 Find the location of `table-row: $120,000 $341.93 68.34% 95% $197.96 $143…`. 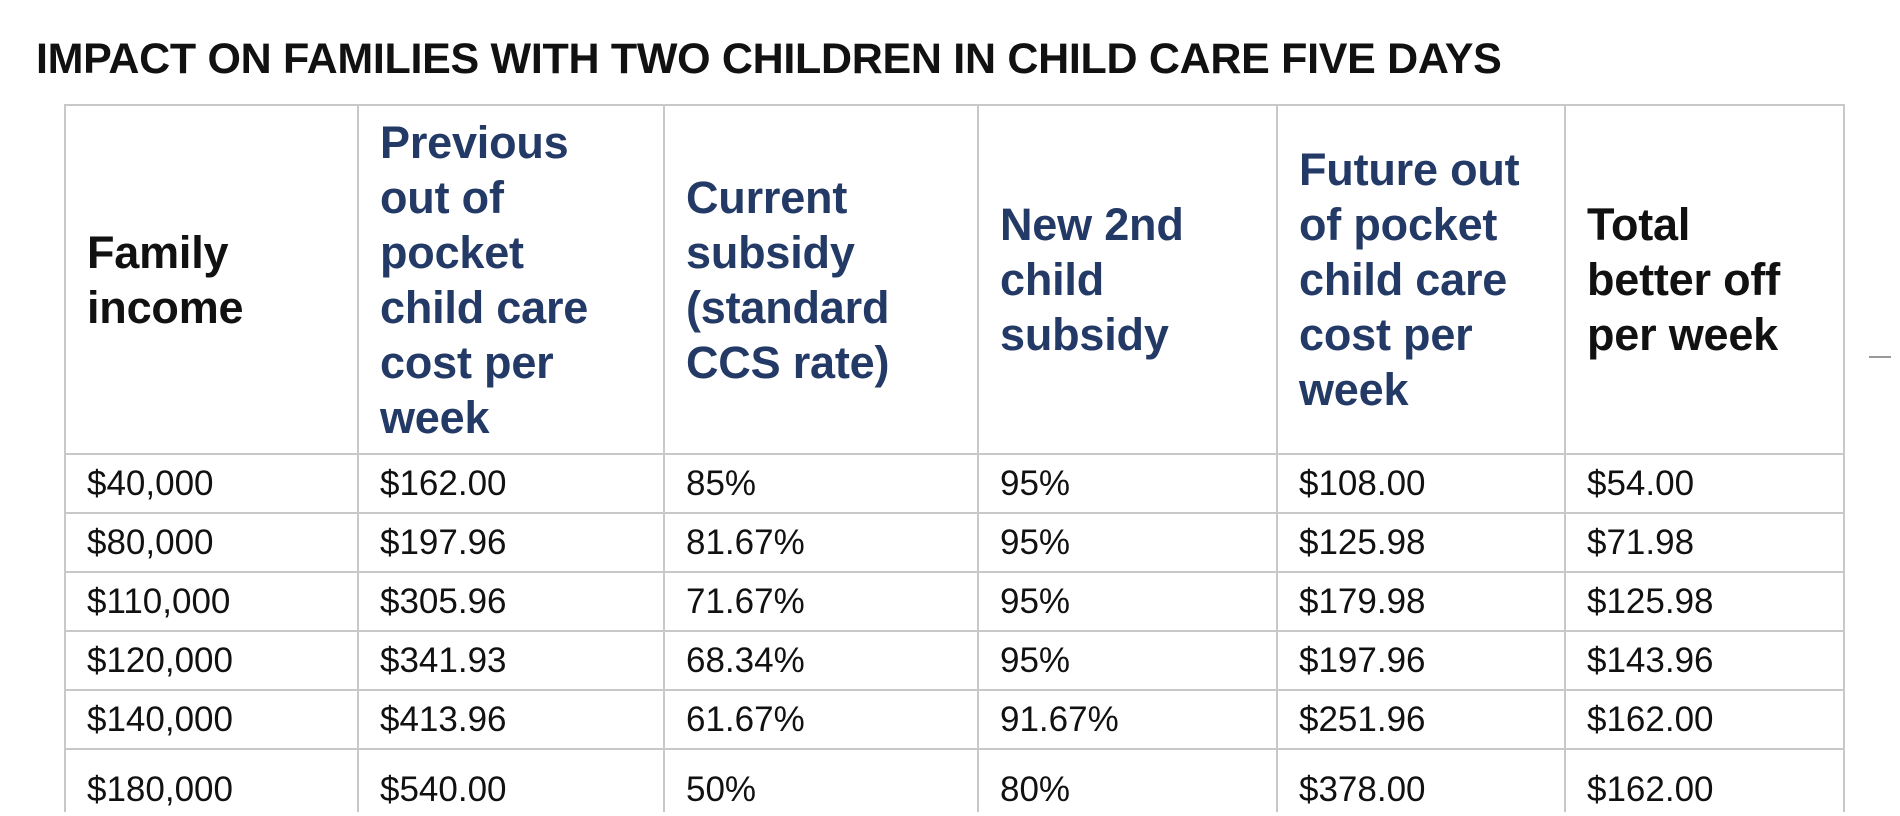

table-row: $120,000 $341.93 68.34% 95% $197.96 $143… is located at coordinates (954, 660).